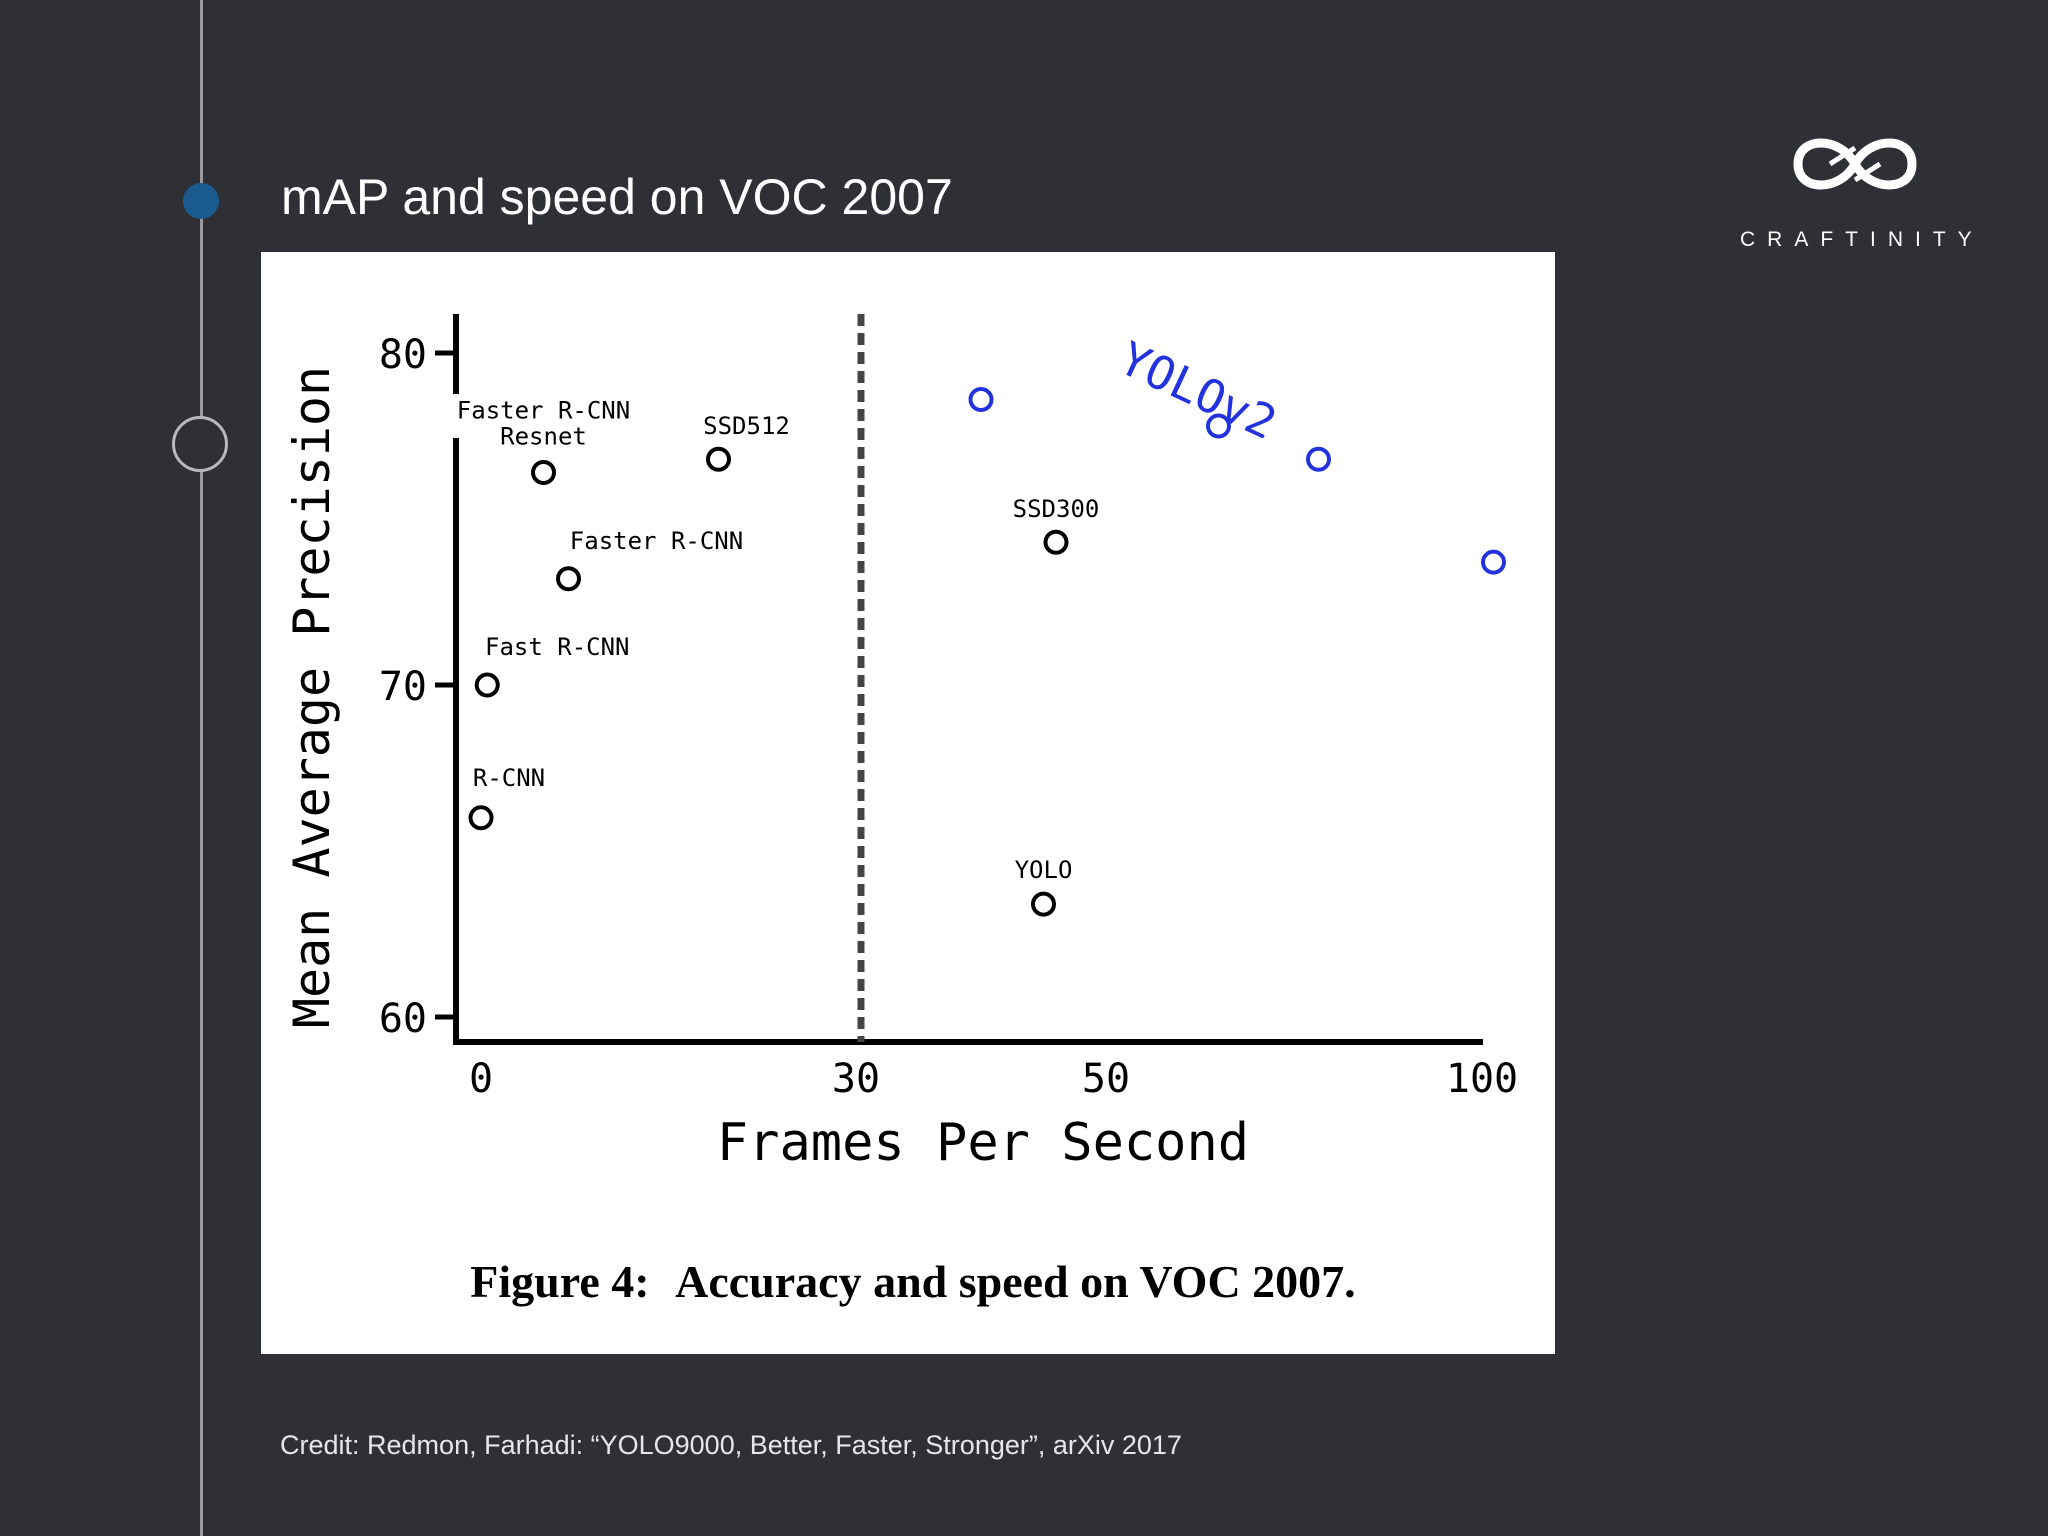 The height and width of the screenshot is (1536, 2048). Describe the element at coordinates (1015, 1281) in the screenshot. I see `caption-text: Accuracy and speed on VOC 2007.` at that location.